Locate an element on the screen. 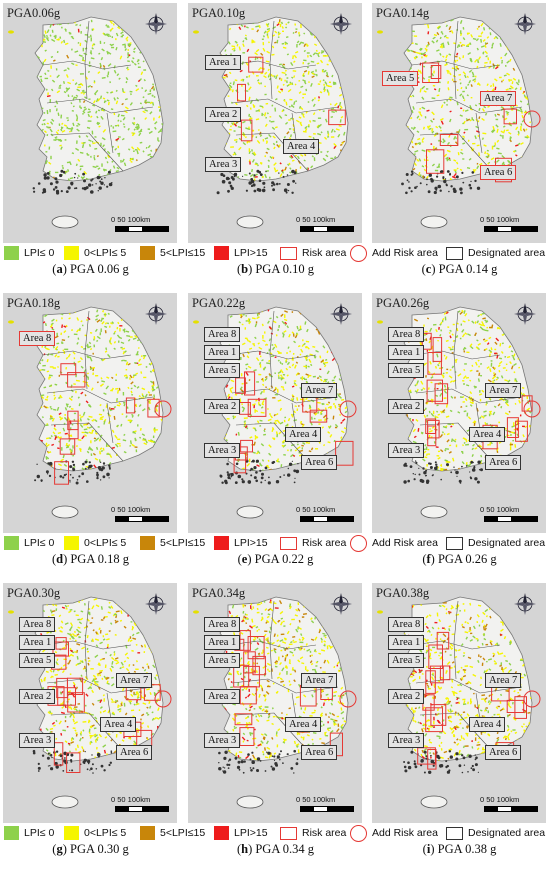 The width and height of the screenshot is (550, 875). map-panel: PGA0.14g Area 5 Area 7 Area 6 0 50 100km is located at coordinates (459, 123).